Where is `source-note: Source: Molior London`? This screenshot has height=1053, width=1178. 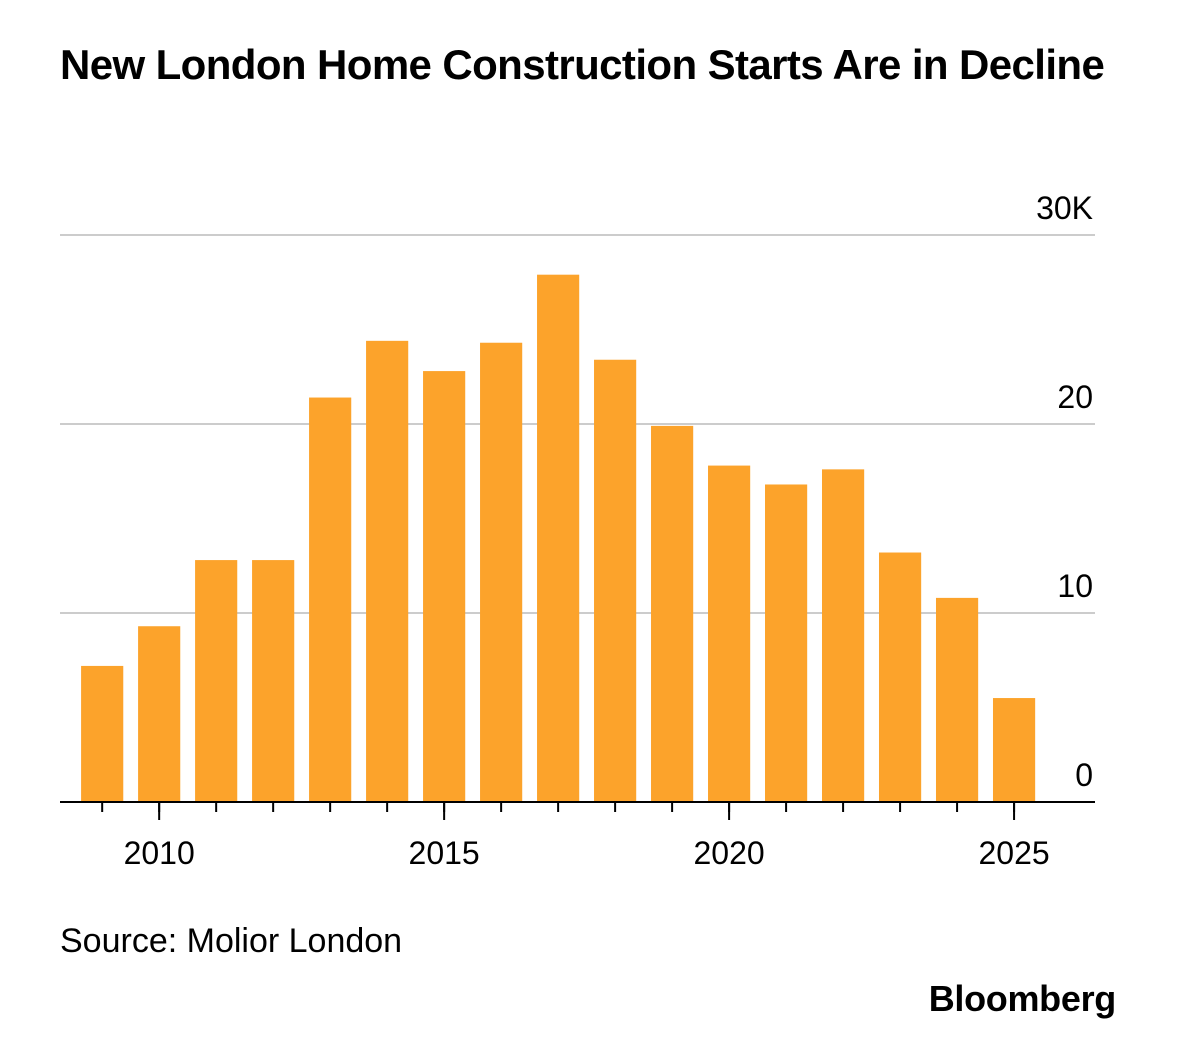 source-note: Source: Molior London is located at coordinates (231, 941).